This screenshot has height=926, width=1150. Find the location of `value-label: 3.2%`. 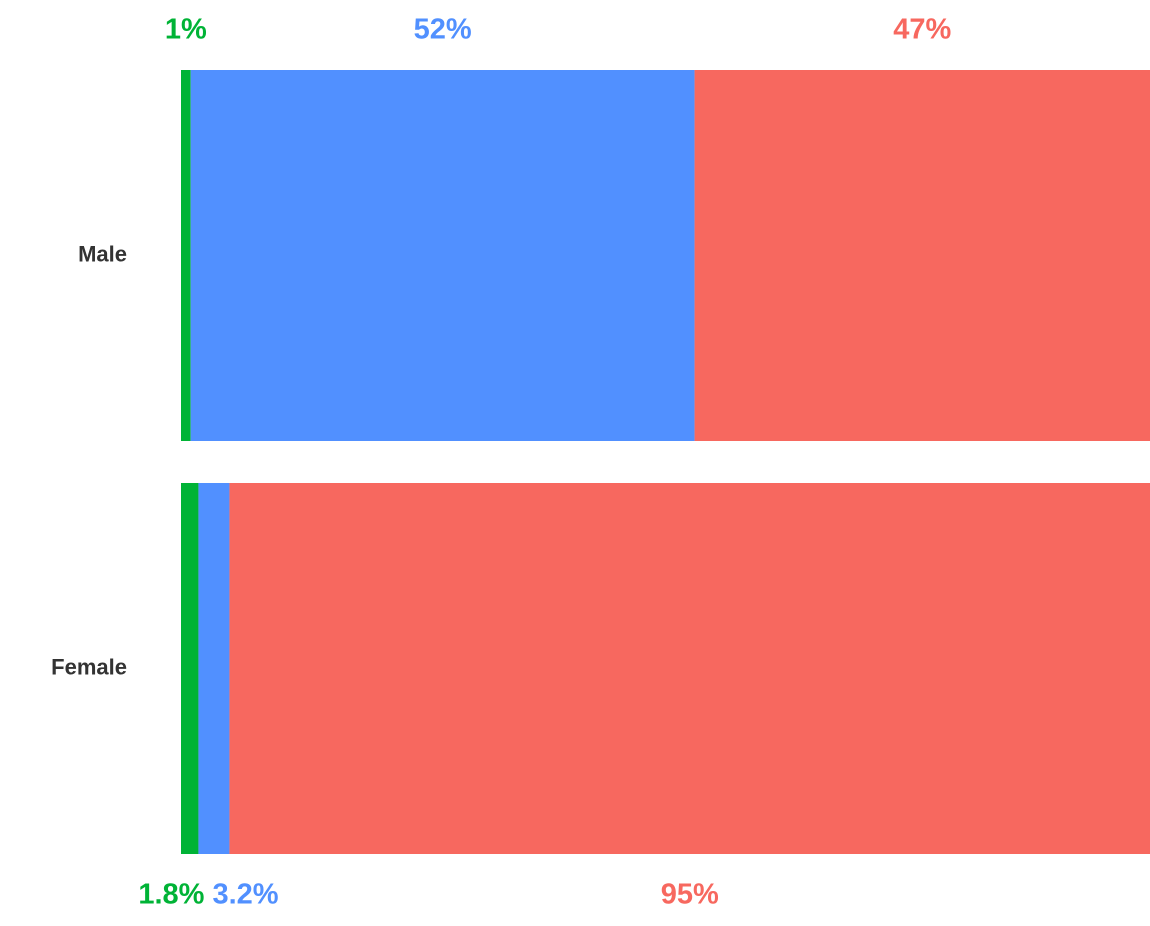

value-label: 3.2% is located at coordinates (245, 895).